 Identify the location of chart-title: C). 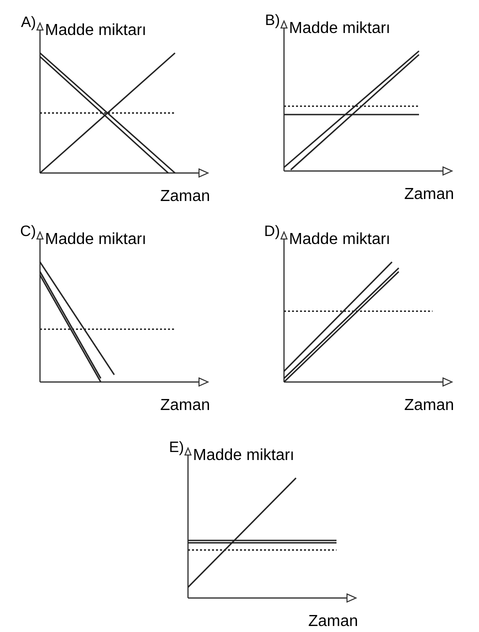
(28, 231).